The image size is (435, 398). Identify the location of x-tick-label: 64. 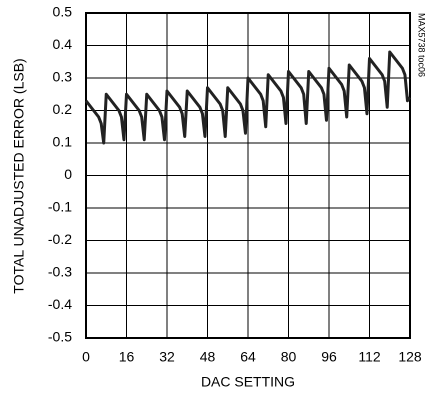
(248, 357).